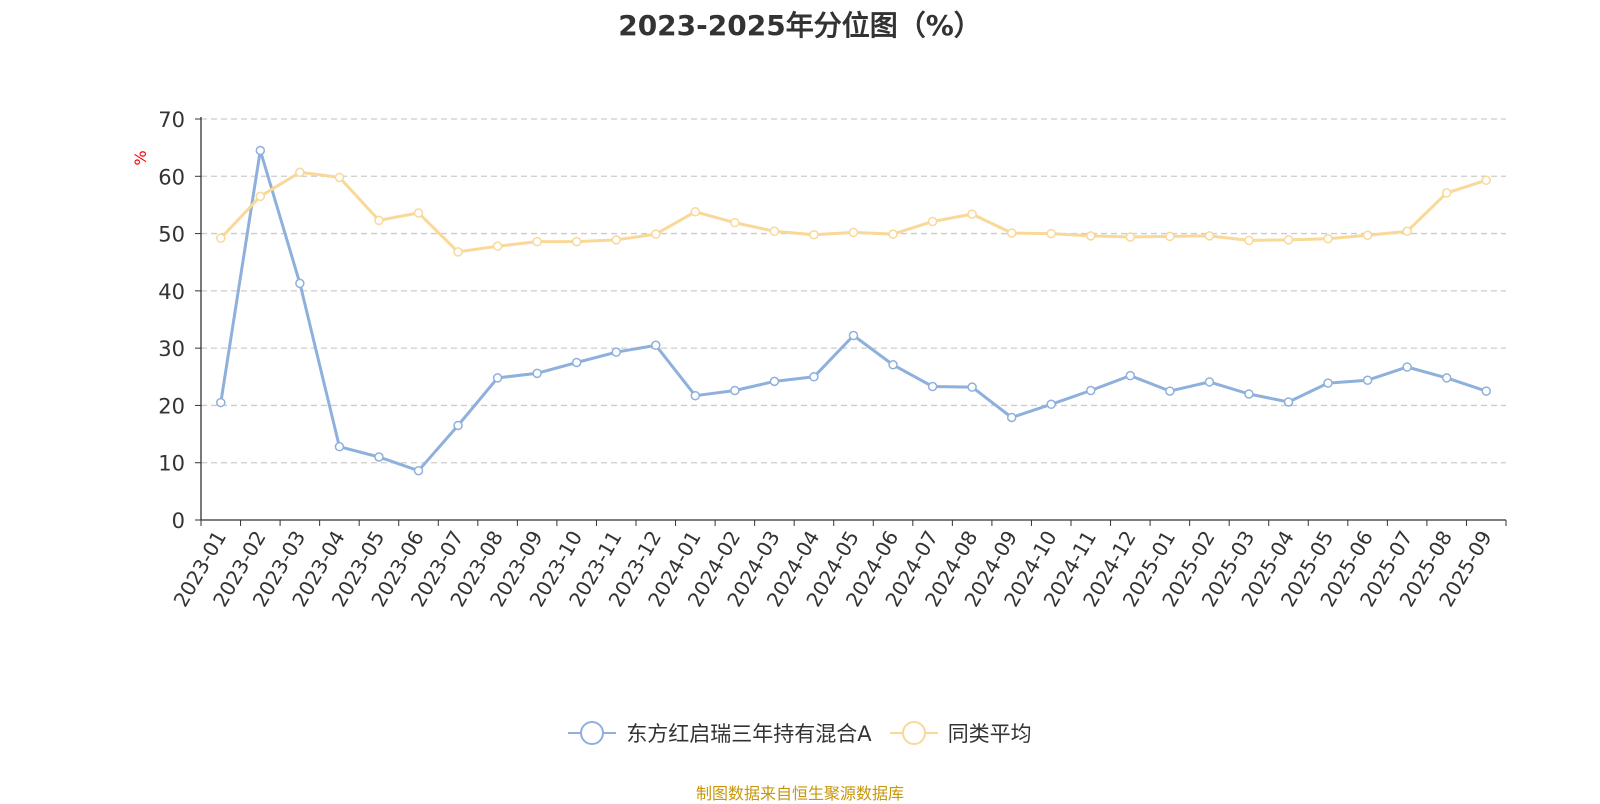  What do you see at coordinates (800, 25) in the screenshot?
I see `chart-title: 2023-2025年分位图（%）` at bounding box center [800, 25].